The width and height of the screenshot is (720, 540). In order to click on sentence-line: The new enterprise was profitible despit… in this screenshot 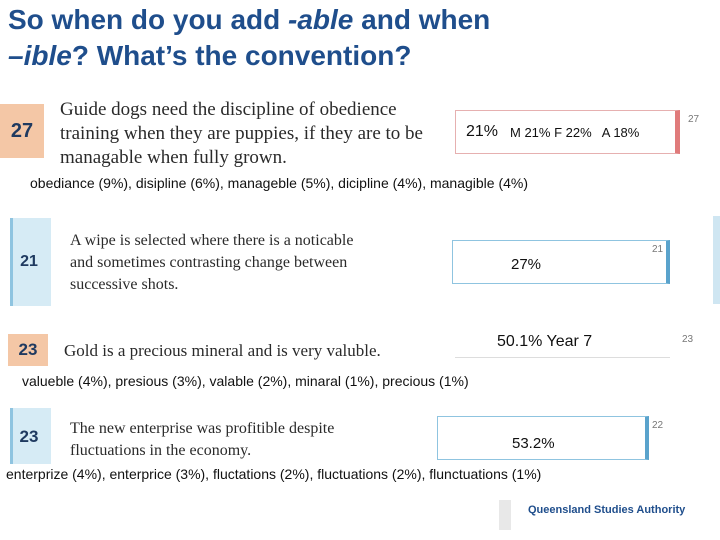, I will do `click(202, 428)`.